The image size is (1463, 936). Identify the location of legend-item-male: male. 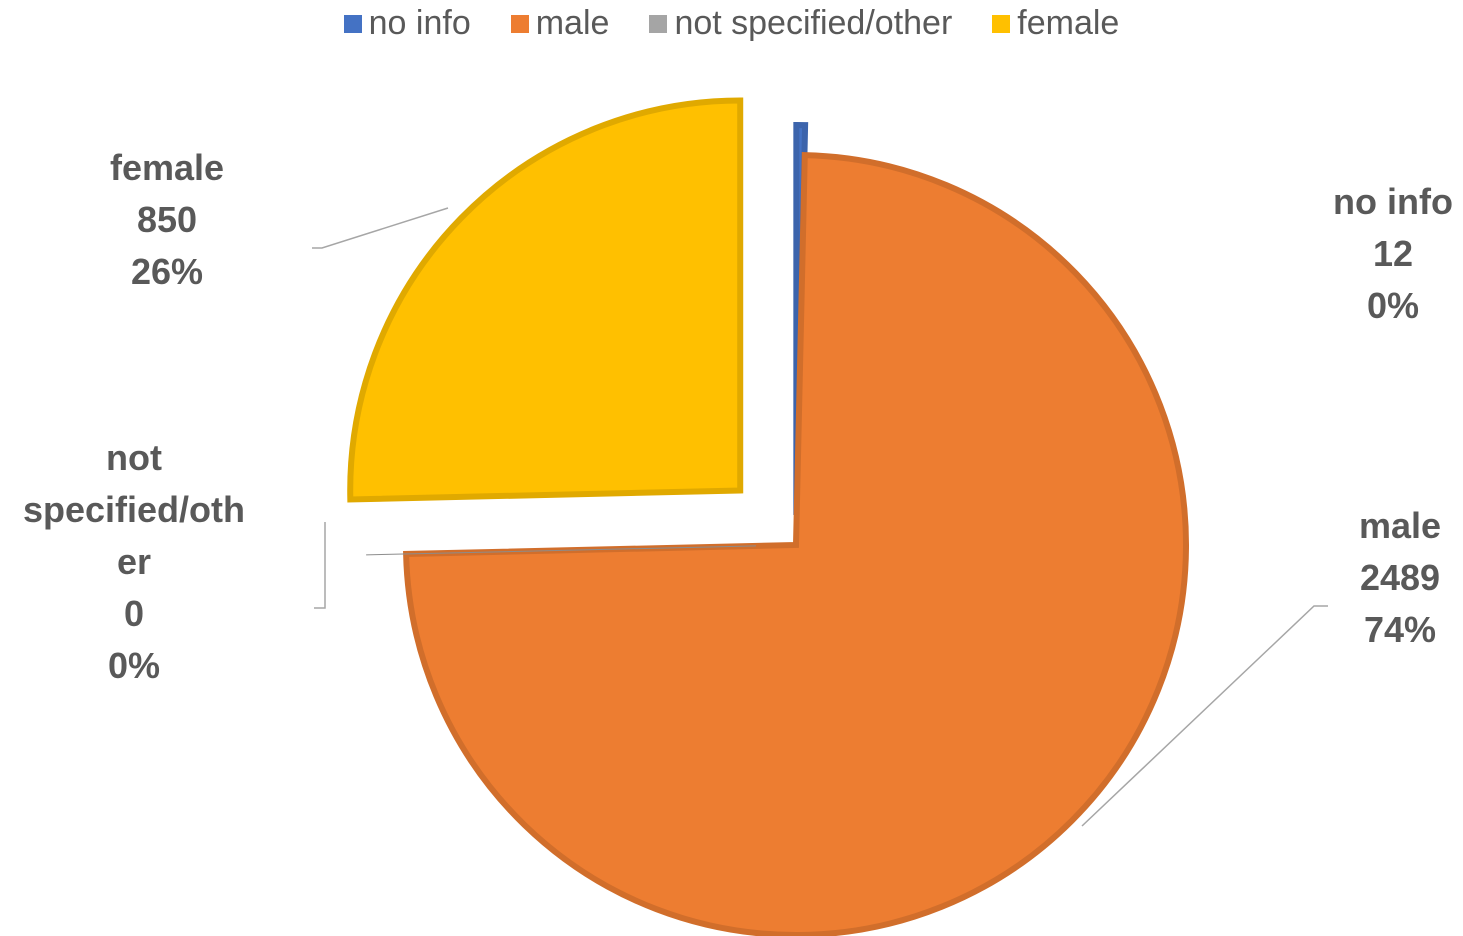
(560, 23).